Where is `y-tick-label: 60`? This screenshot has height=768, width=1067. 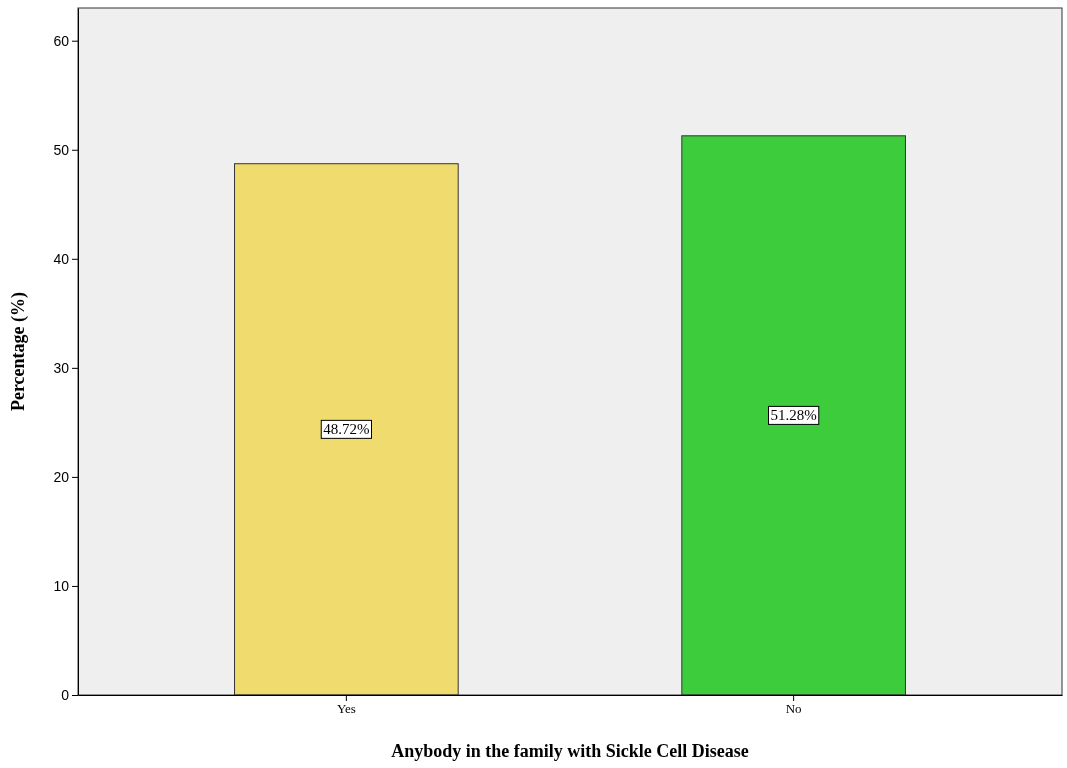 y-tick-label: 60 is located at coordinates (61, 40).